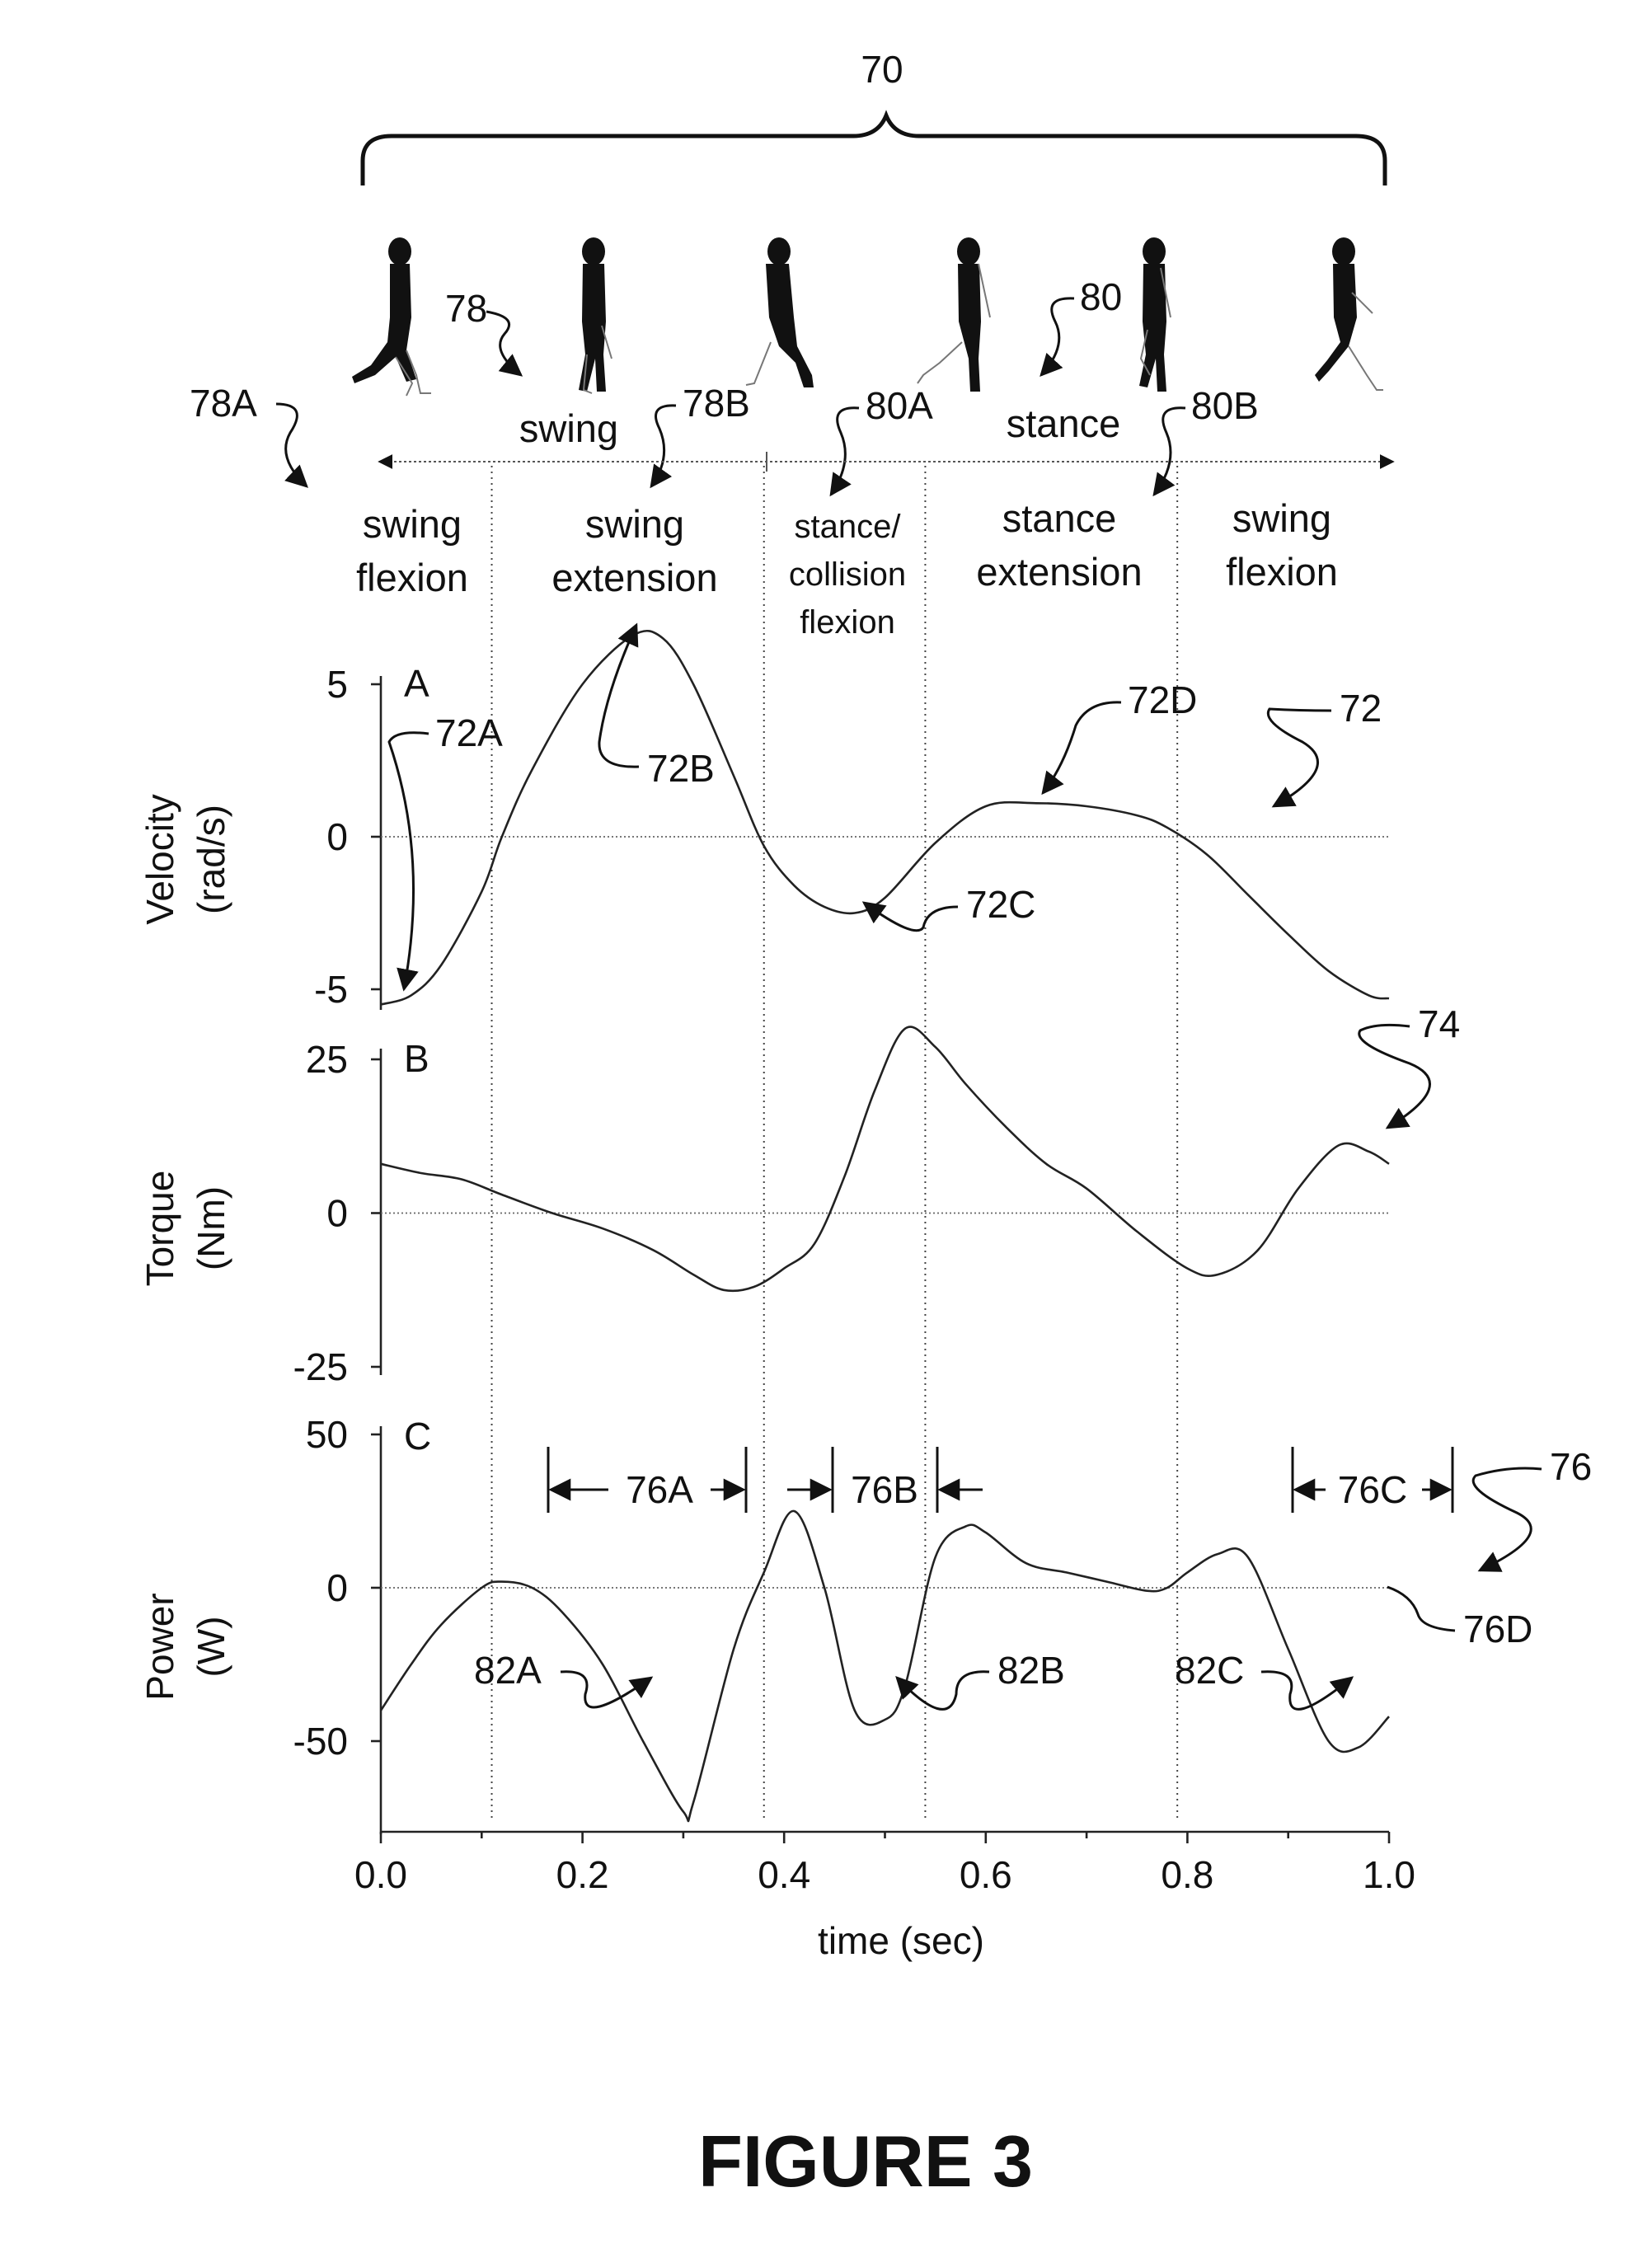 The width and height of the screenshot is (1652, 2258). Describe the element at coordinates (159, 1229) in the screenshot. I see `panel-b-y-label: Torque` at that location.